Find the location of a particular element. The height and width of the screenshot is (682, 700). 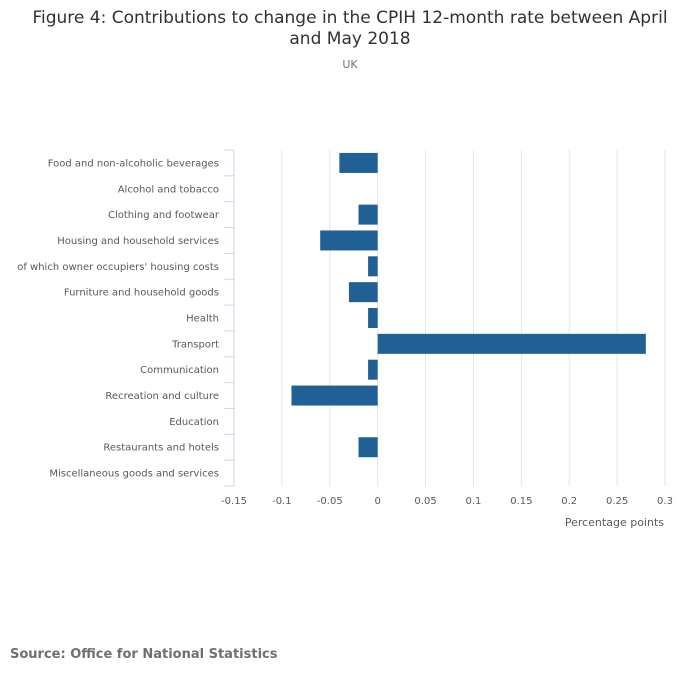

category-label: Food and non-alcoholic beverages is located at coordinates (133, 163).